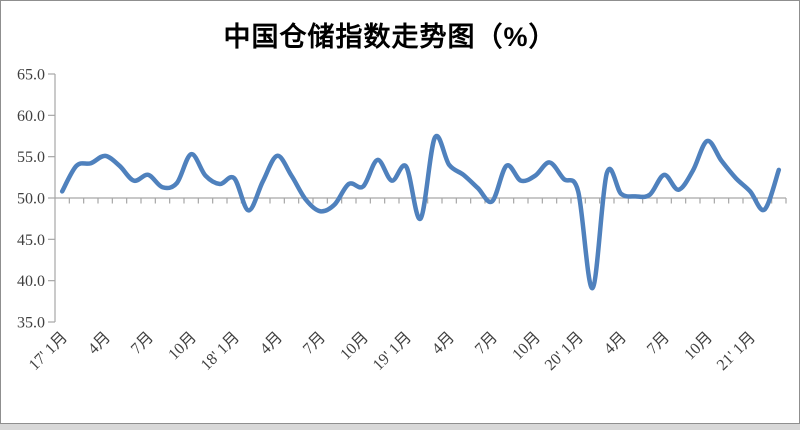  I want to click on y-tick-label: 65.0, so click(31, 75).